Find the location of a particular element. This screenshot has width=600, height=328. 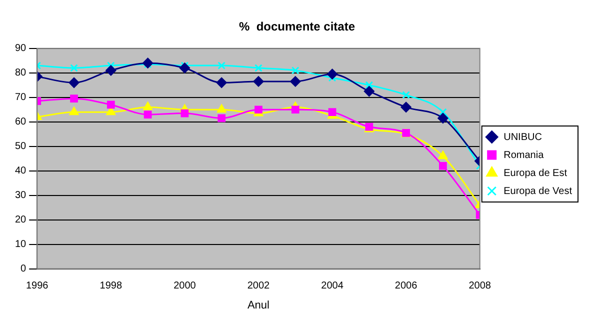

y-tick-label: 0 is located at coordinates (23, 269).